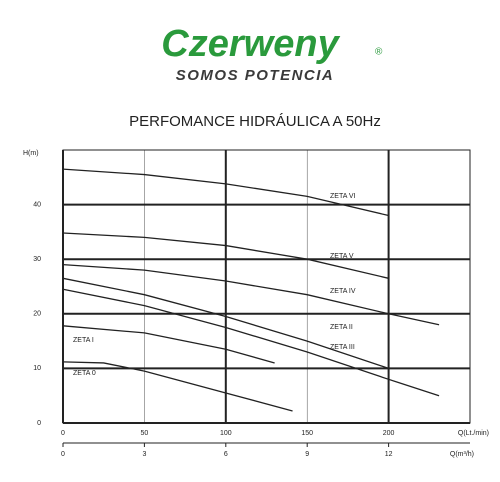  I want to click on x-tick-label: 100, so click(226, 433).